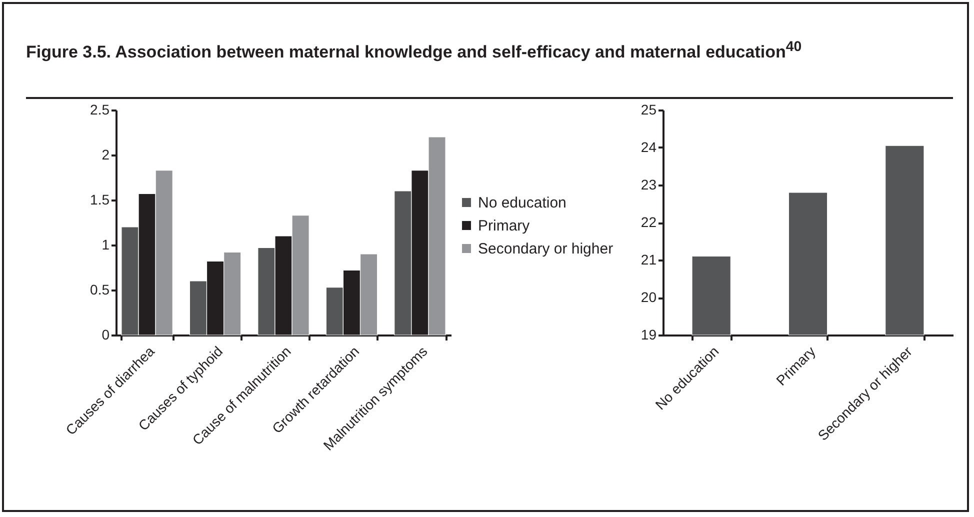 The image size is (974, 517). I want to click on legend-label: No education, so click(522, 203).